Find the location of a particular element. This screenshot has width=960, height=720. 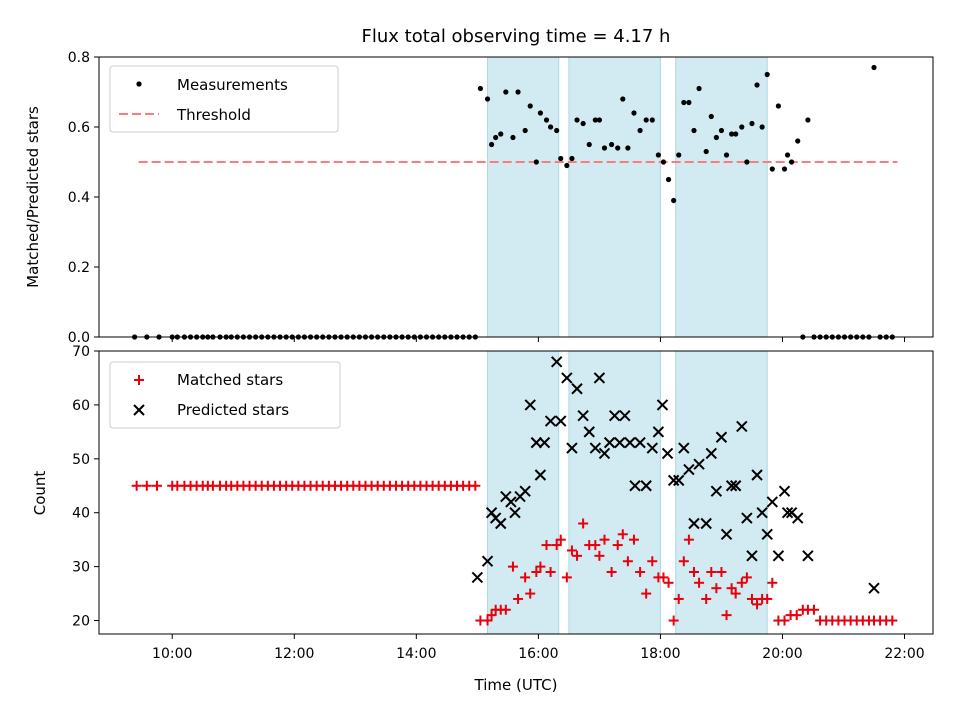

x-axis-title: Time (UTC) is located at coordinates (516, 685).